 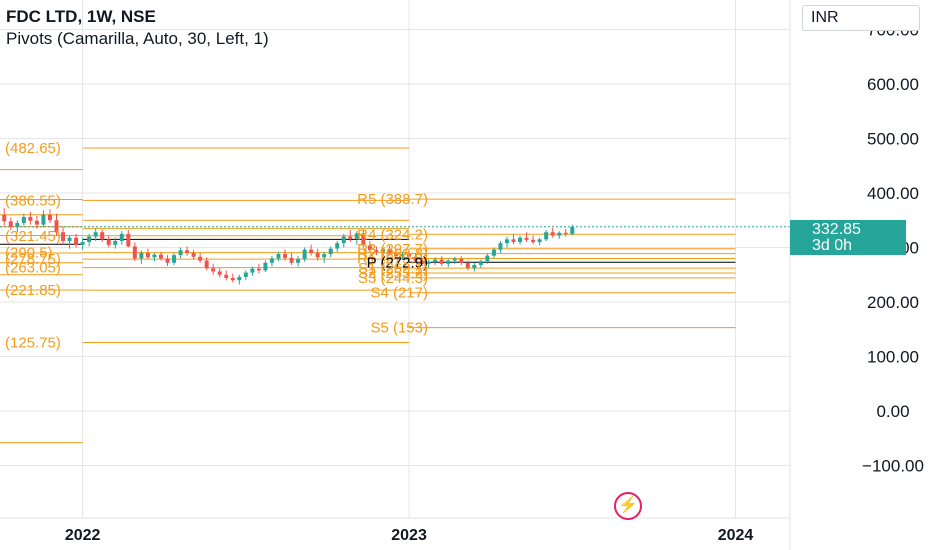 I want to click on pivot-label: (221.85), so click(x=33, y=290).